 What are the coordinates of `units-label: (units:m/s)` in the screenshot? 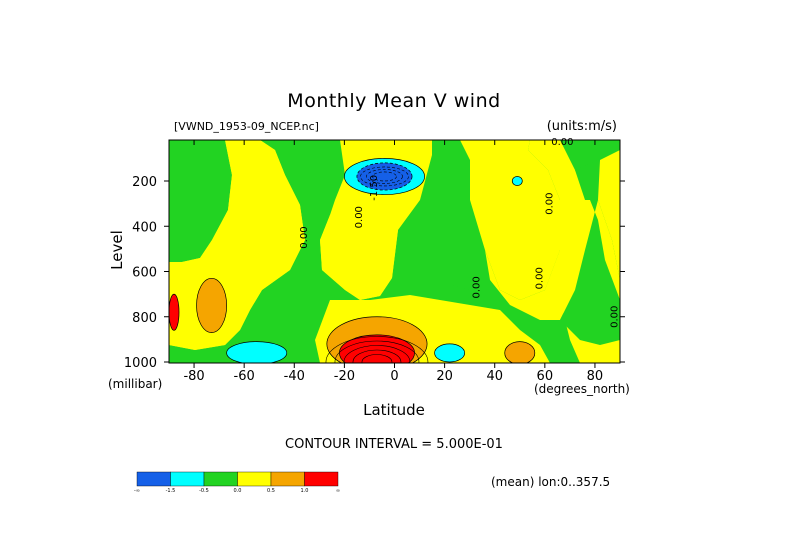 It's located at (582, 126).